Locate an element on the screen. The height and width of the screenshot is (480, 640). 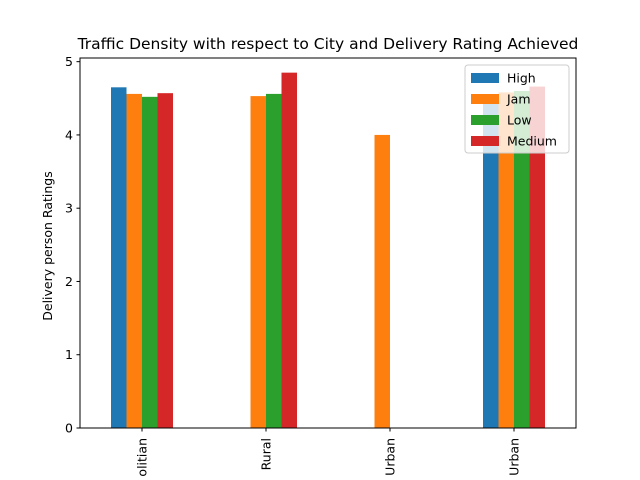
legend-swatch-medium is located at coordinates (485, 141).